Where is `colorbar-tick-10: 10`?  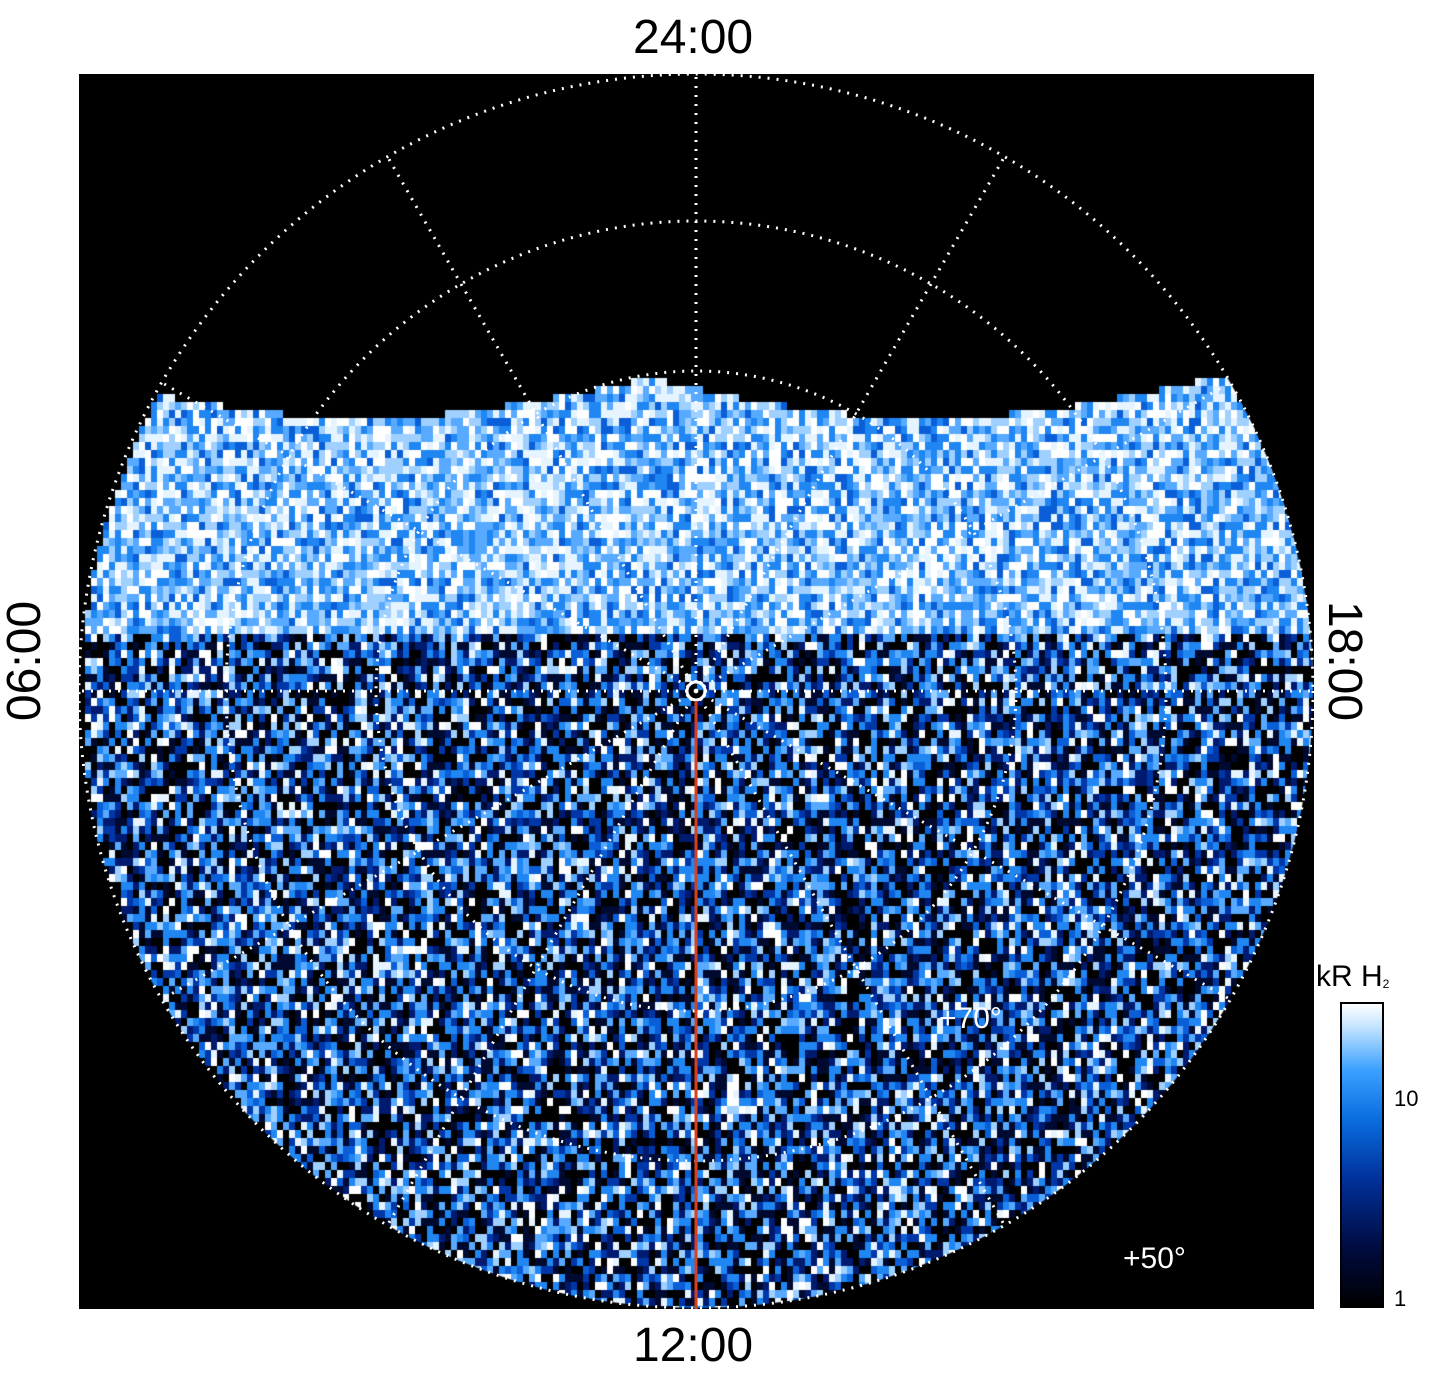
colorbar-tick-10: 10 is located at coordinates (1406, 1098).